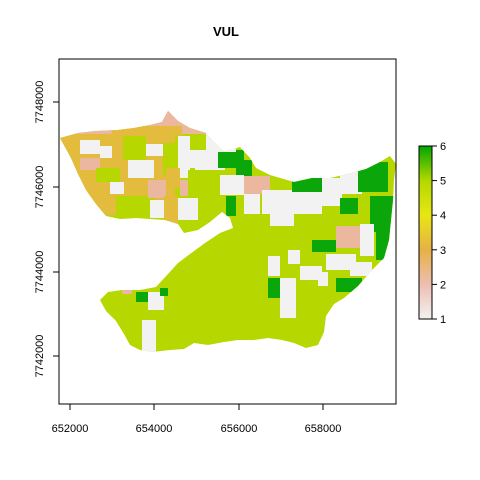 Image resolution: width=480 pixels, height=480 pixels. Describe the element at coordinates (443, 216) in the screenshot. I see `legend-tick-label: 4` at that location.